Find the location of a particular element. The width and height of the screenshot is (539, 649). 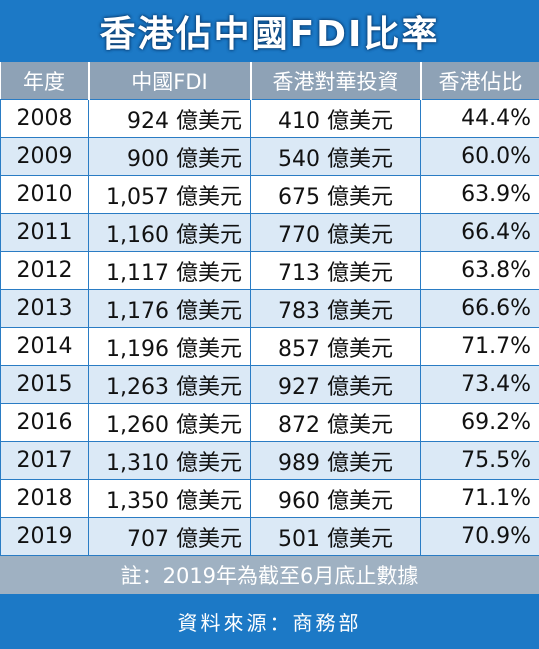

table-cell: 713 億美元 is located at coordinates (335, 270).